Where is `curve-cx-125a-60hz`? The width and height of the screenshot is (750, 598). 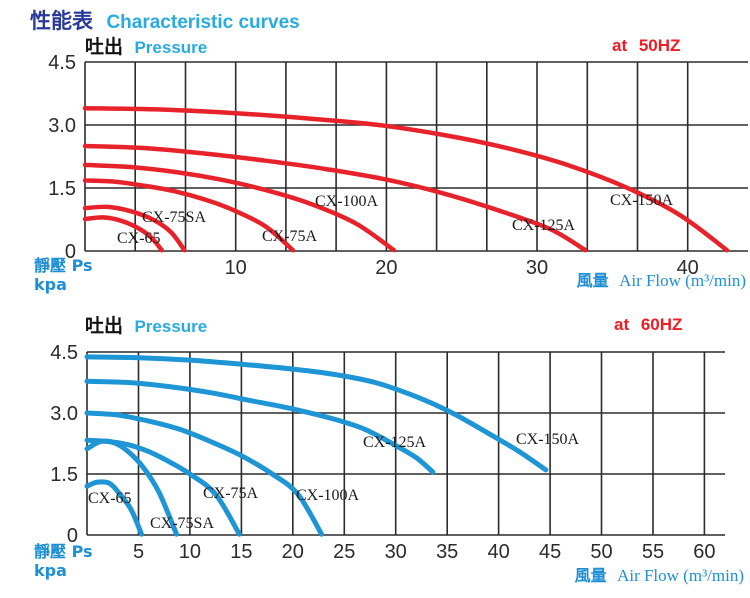 curve-cx-125a-60hz is located at coordinates (260, 426).